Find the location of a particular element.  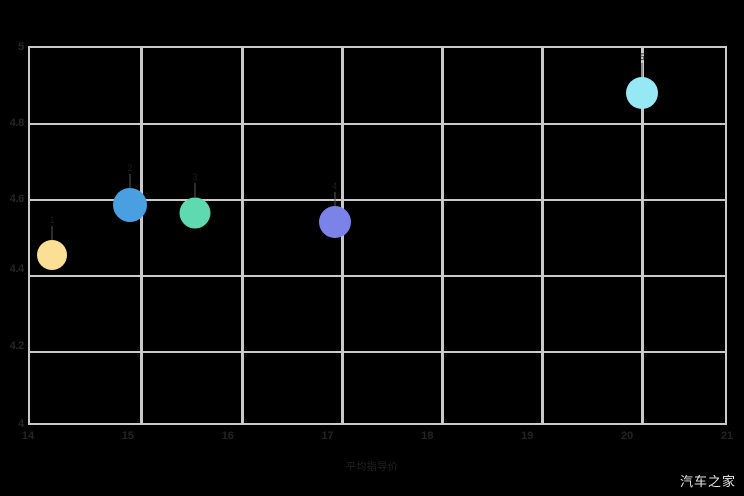

x-tick-label: 14 is located at coordinates (28, 436).